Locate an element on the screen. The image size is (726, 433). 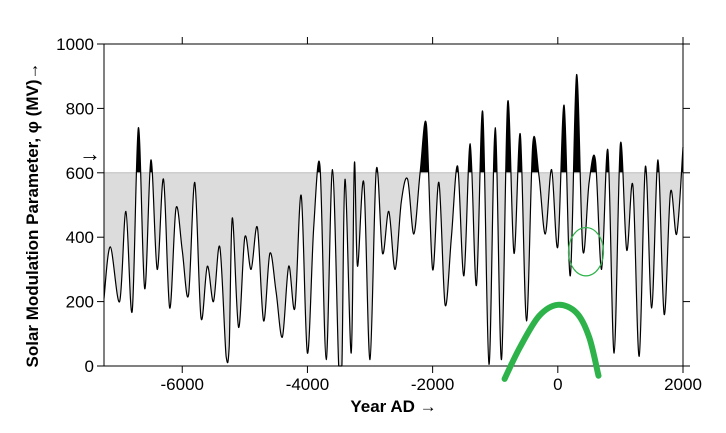
x-axis-title: Year AD → is located at coordinates (393, 406).